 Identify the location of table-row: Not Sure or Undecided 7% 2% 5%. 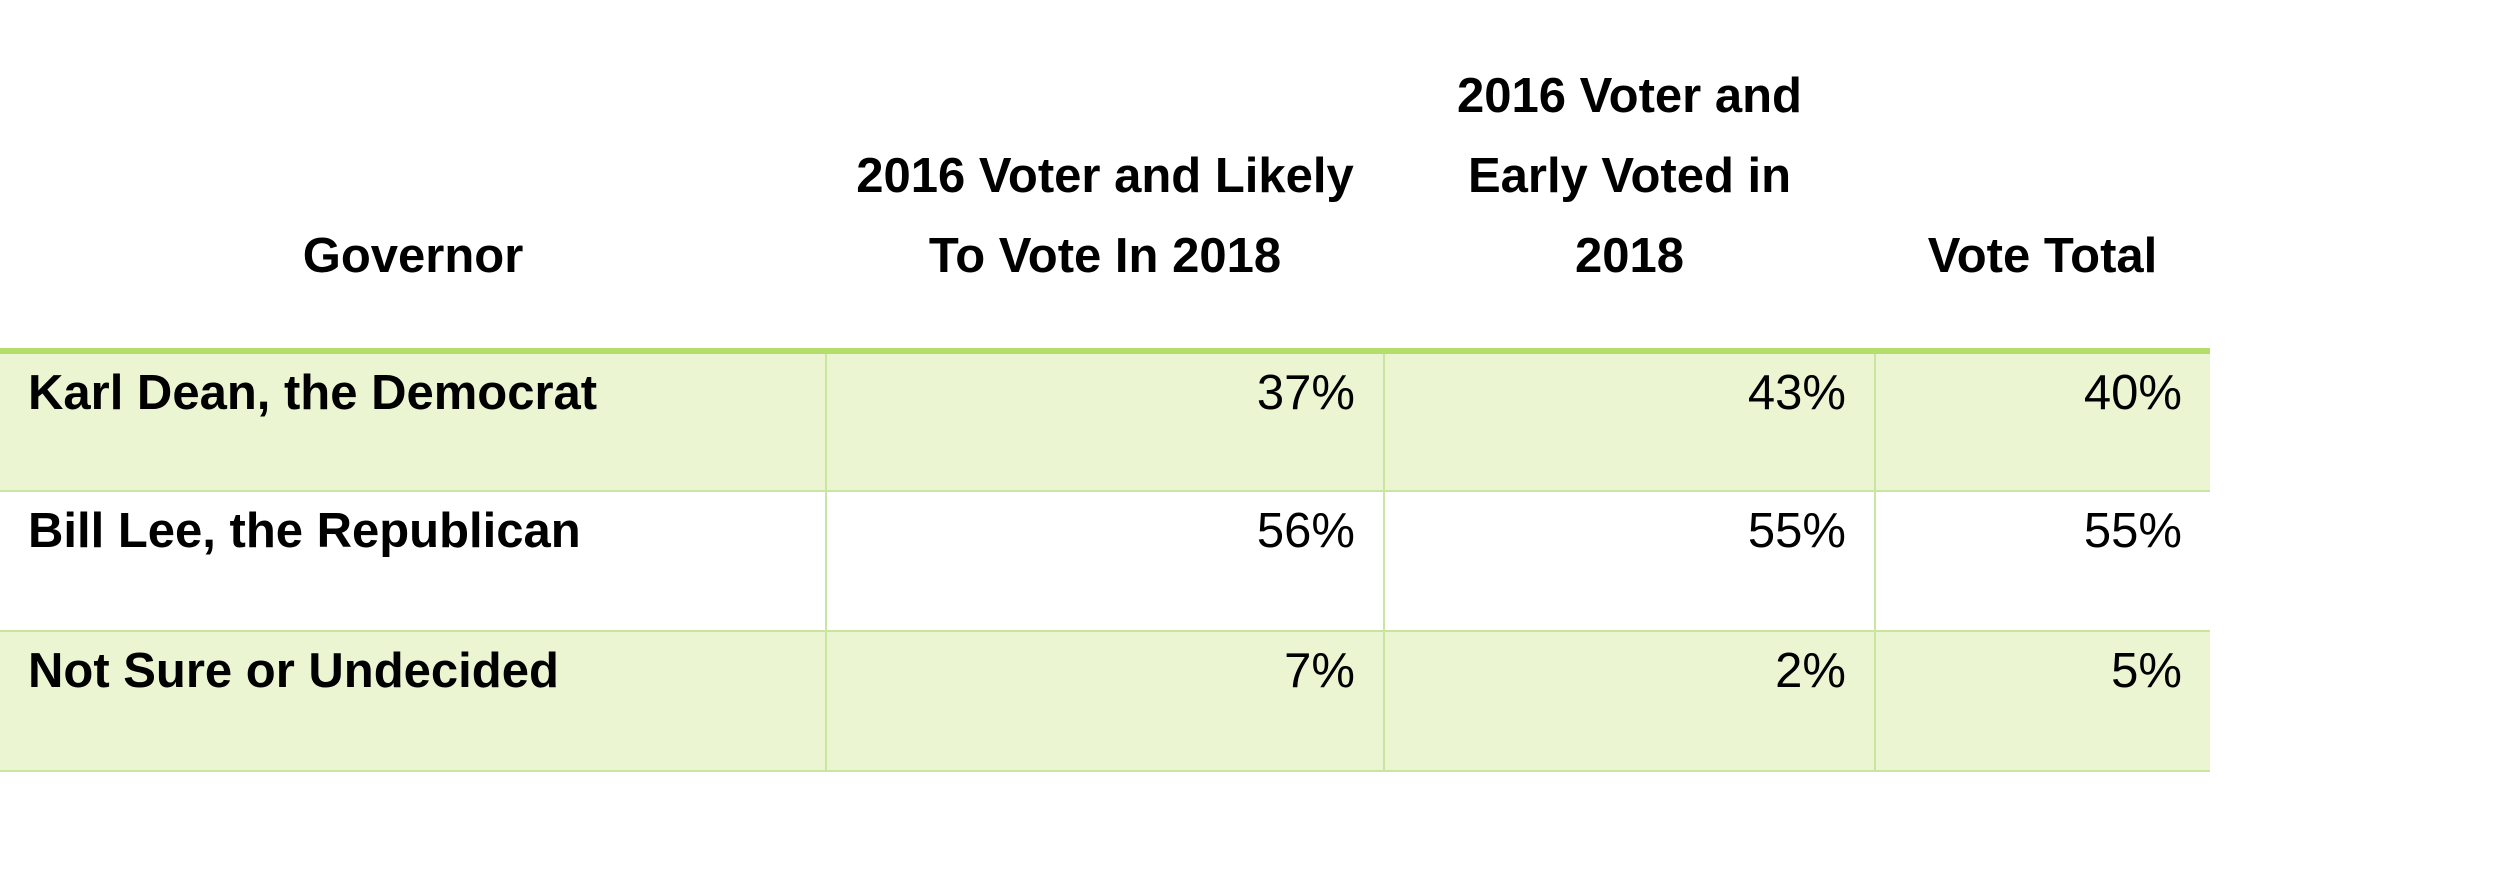
(1105, 701).